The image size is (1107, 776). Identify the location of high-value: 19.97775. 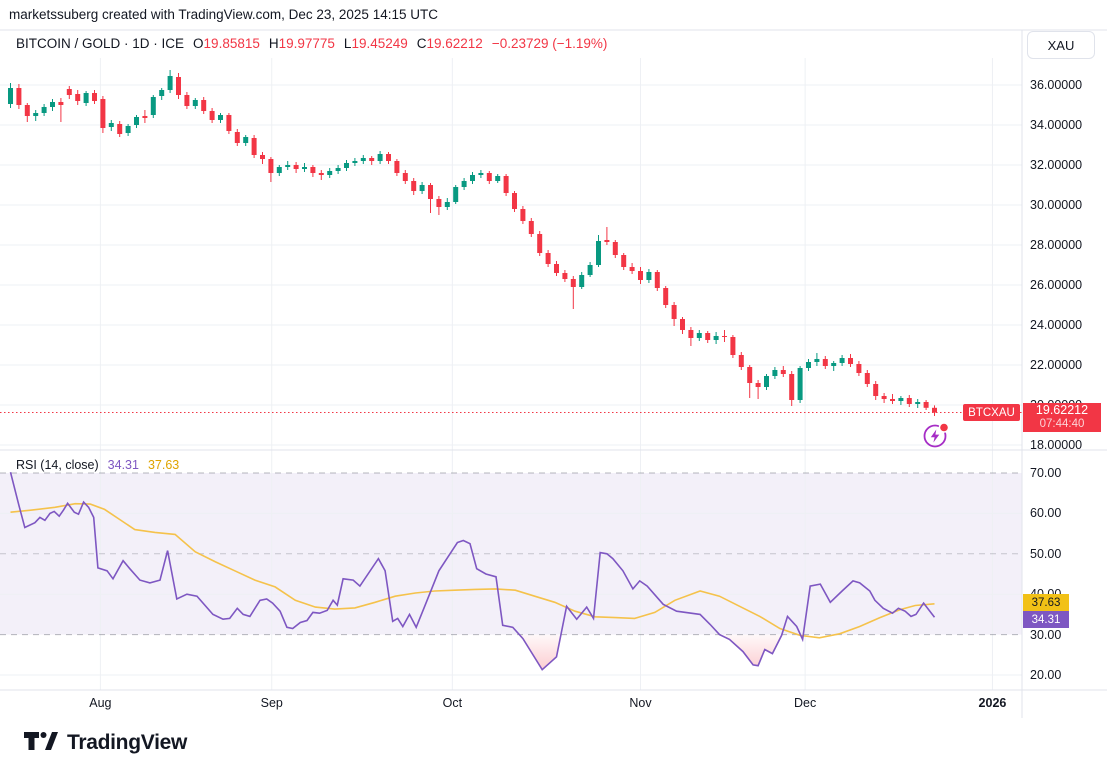
(306, 43).